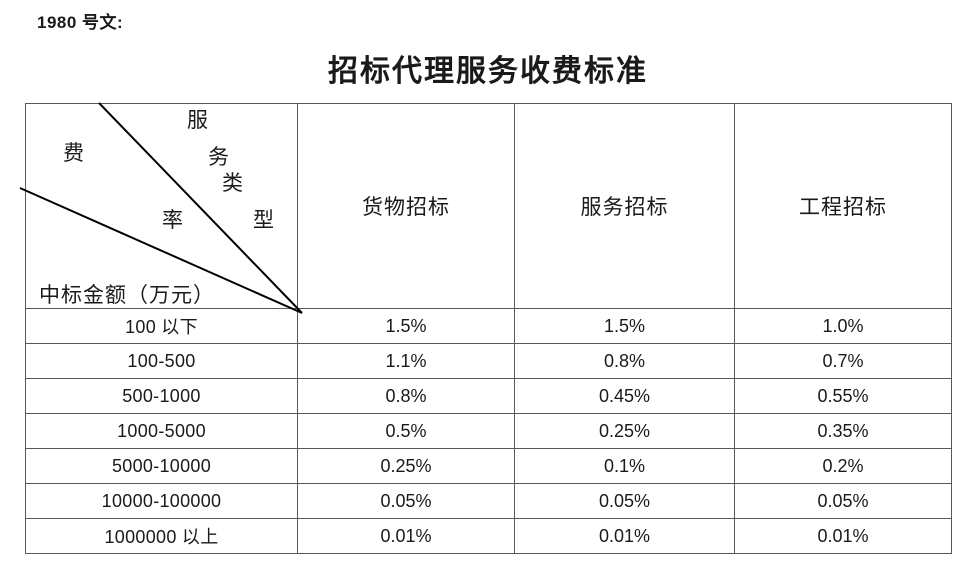 This screenshot has height=581, width=976. What do you see at coordinates (161, 361) in the screenshot?
I see `amount-range-cell: 100-500` at bounding box center [161, 361].